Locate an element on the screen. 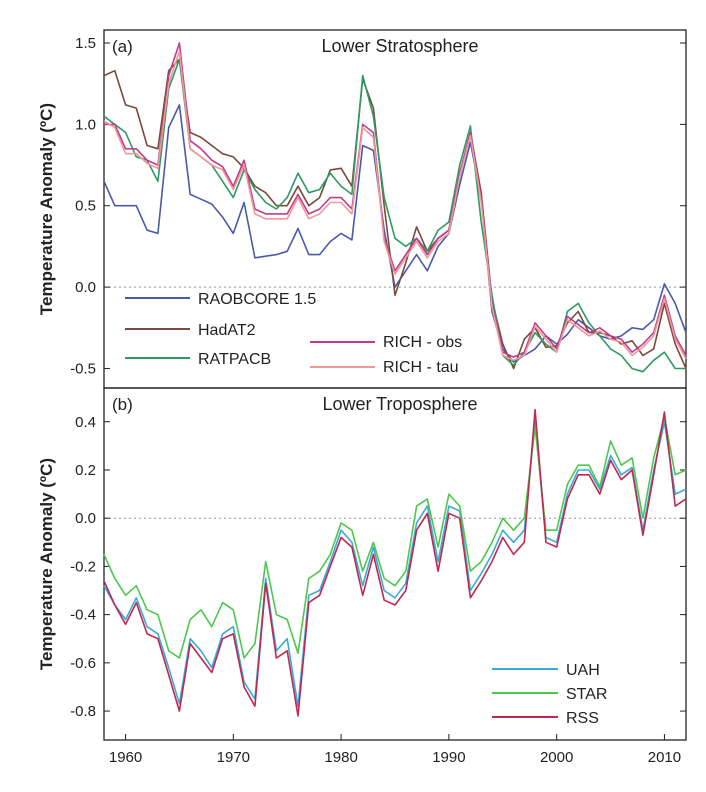 The height and width of the screenshot is (792, 706). panel-a-ytick-label: 0.0 is located at coordinates (85, 287).